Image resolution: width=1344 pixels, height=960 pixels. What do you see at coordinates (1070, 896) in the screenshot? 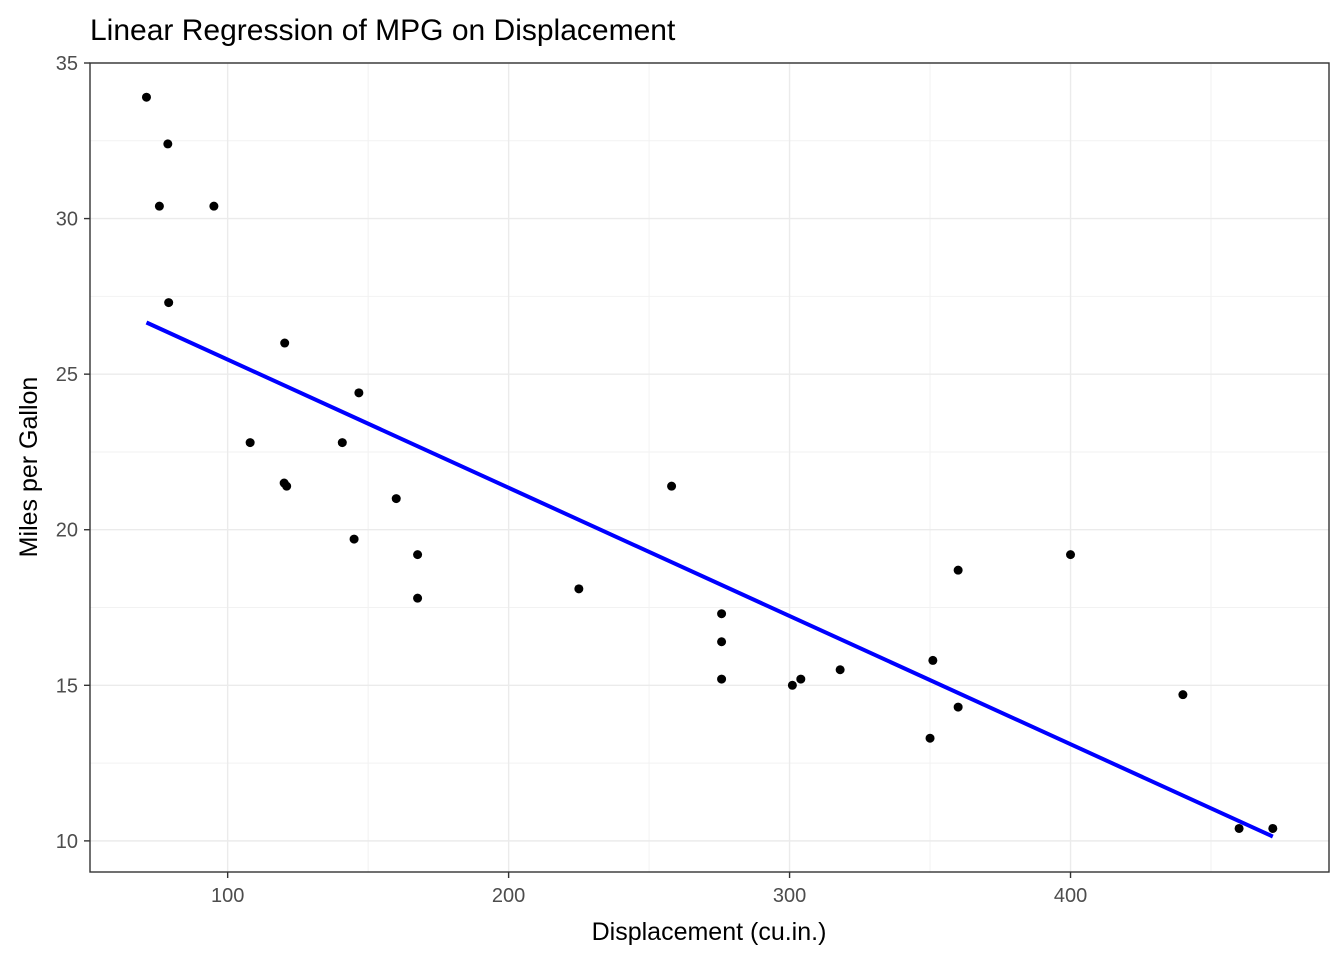
I see `x-tick-label: 400` at bounding box center [1070, 896].